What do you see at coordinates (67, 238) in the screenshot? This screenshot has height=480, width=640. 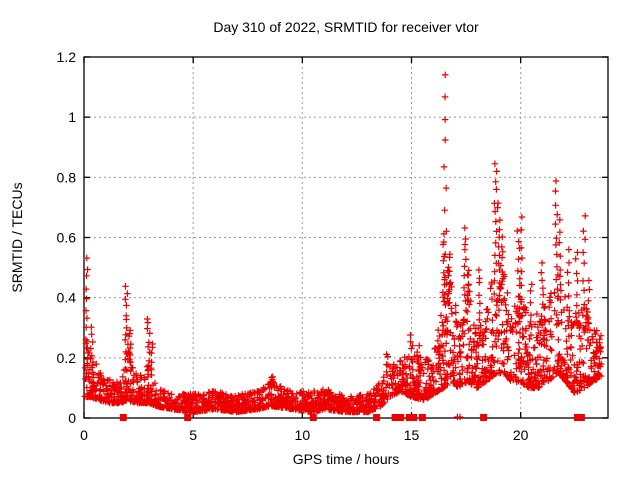 I see `y-tick-label: 0.6` at bounding box center [67, 238].